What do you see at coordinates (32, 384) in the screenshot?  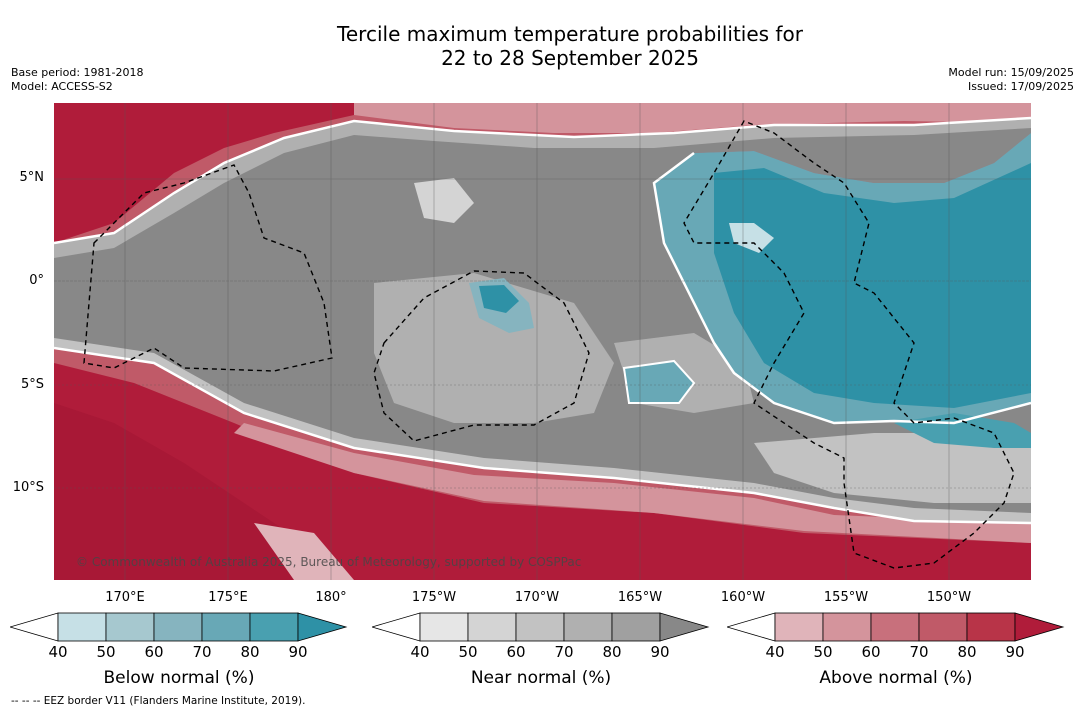 I see `lat-label-5s: 5°S` at bounding box center [32, 384].